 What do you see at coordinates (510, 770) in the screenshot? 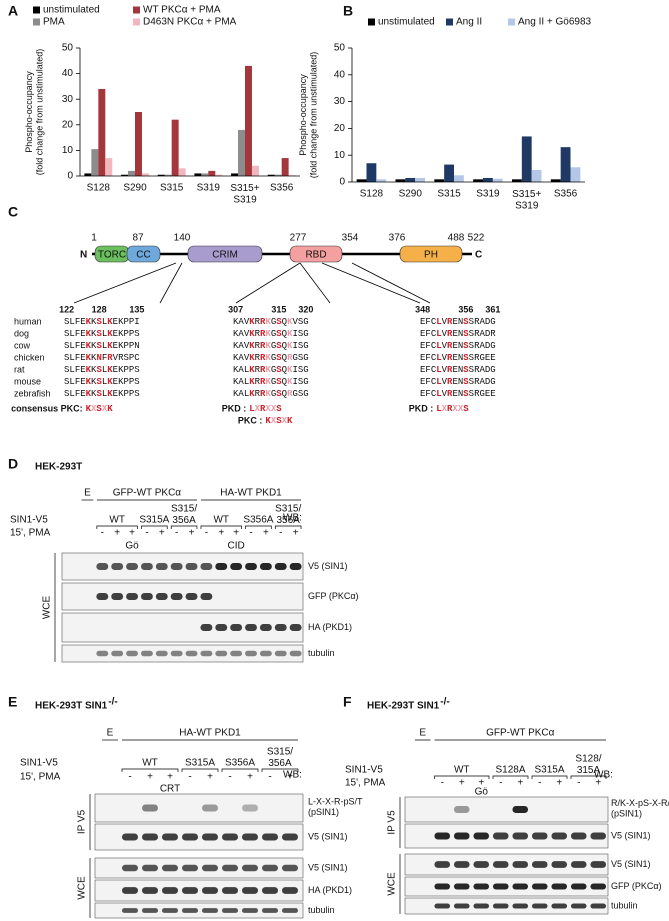
I see `variant-label: S128A` at bounding box center [510, 770].